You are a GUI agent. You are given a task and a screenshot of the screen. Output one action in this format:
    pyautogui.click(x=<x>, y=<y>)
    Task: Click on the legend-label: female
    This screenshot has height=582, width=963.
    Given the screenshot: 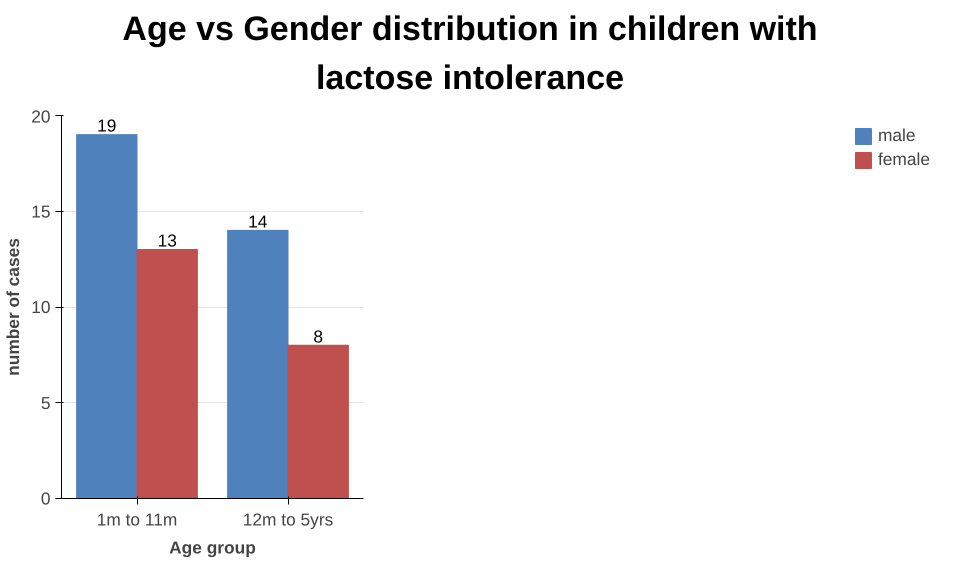 What is the action you would take?
    pyautogui.click(x=904, y=159)
    